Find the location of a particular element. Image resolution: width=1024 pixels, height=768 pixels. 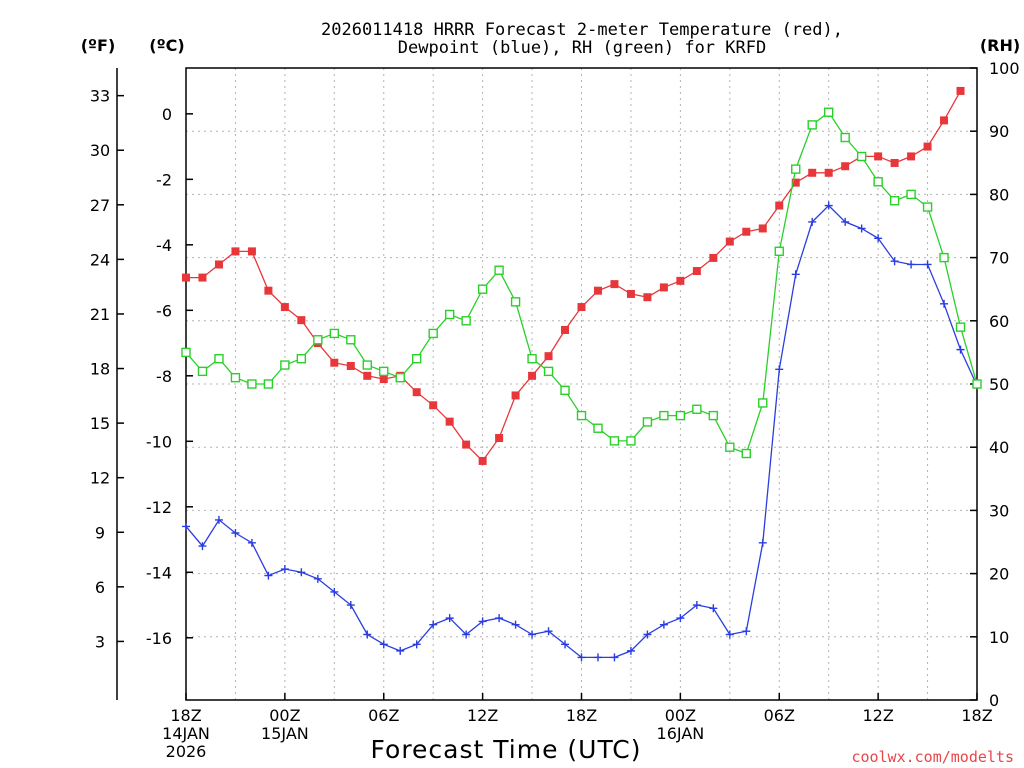

x-tick-label: 14JAN is located at coordinates (186, 733).